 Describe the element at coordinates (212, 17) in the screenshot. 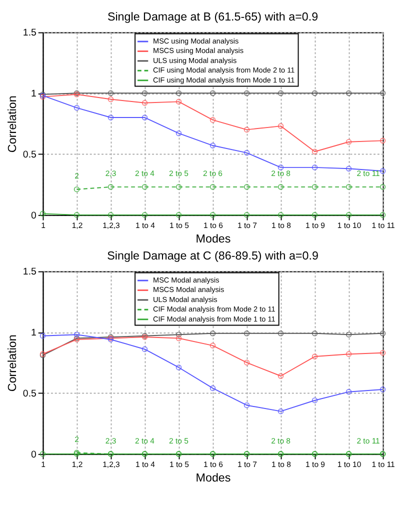

I see `chart-title: Single Damage at B (61.5-65) with a=0.9` at that location.